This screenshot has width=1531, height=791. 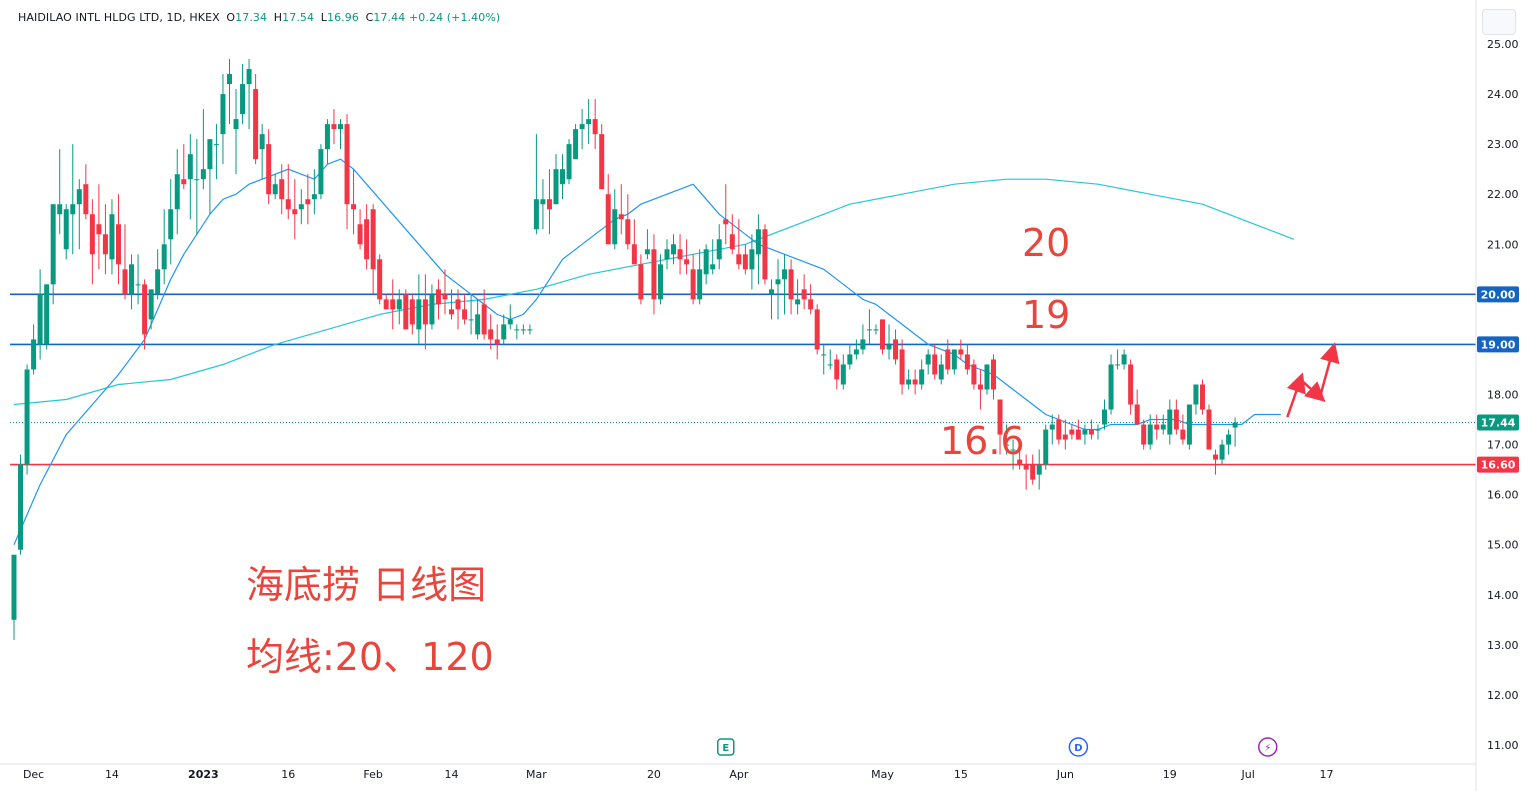 I want to click on chart-settings-button, so click(x=1499, y=22).